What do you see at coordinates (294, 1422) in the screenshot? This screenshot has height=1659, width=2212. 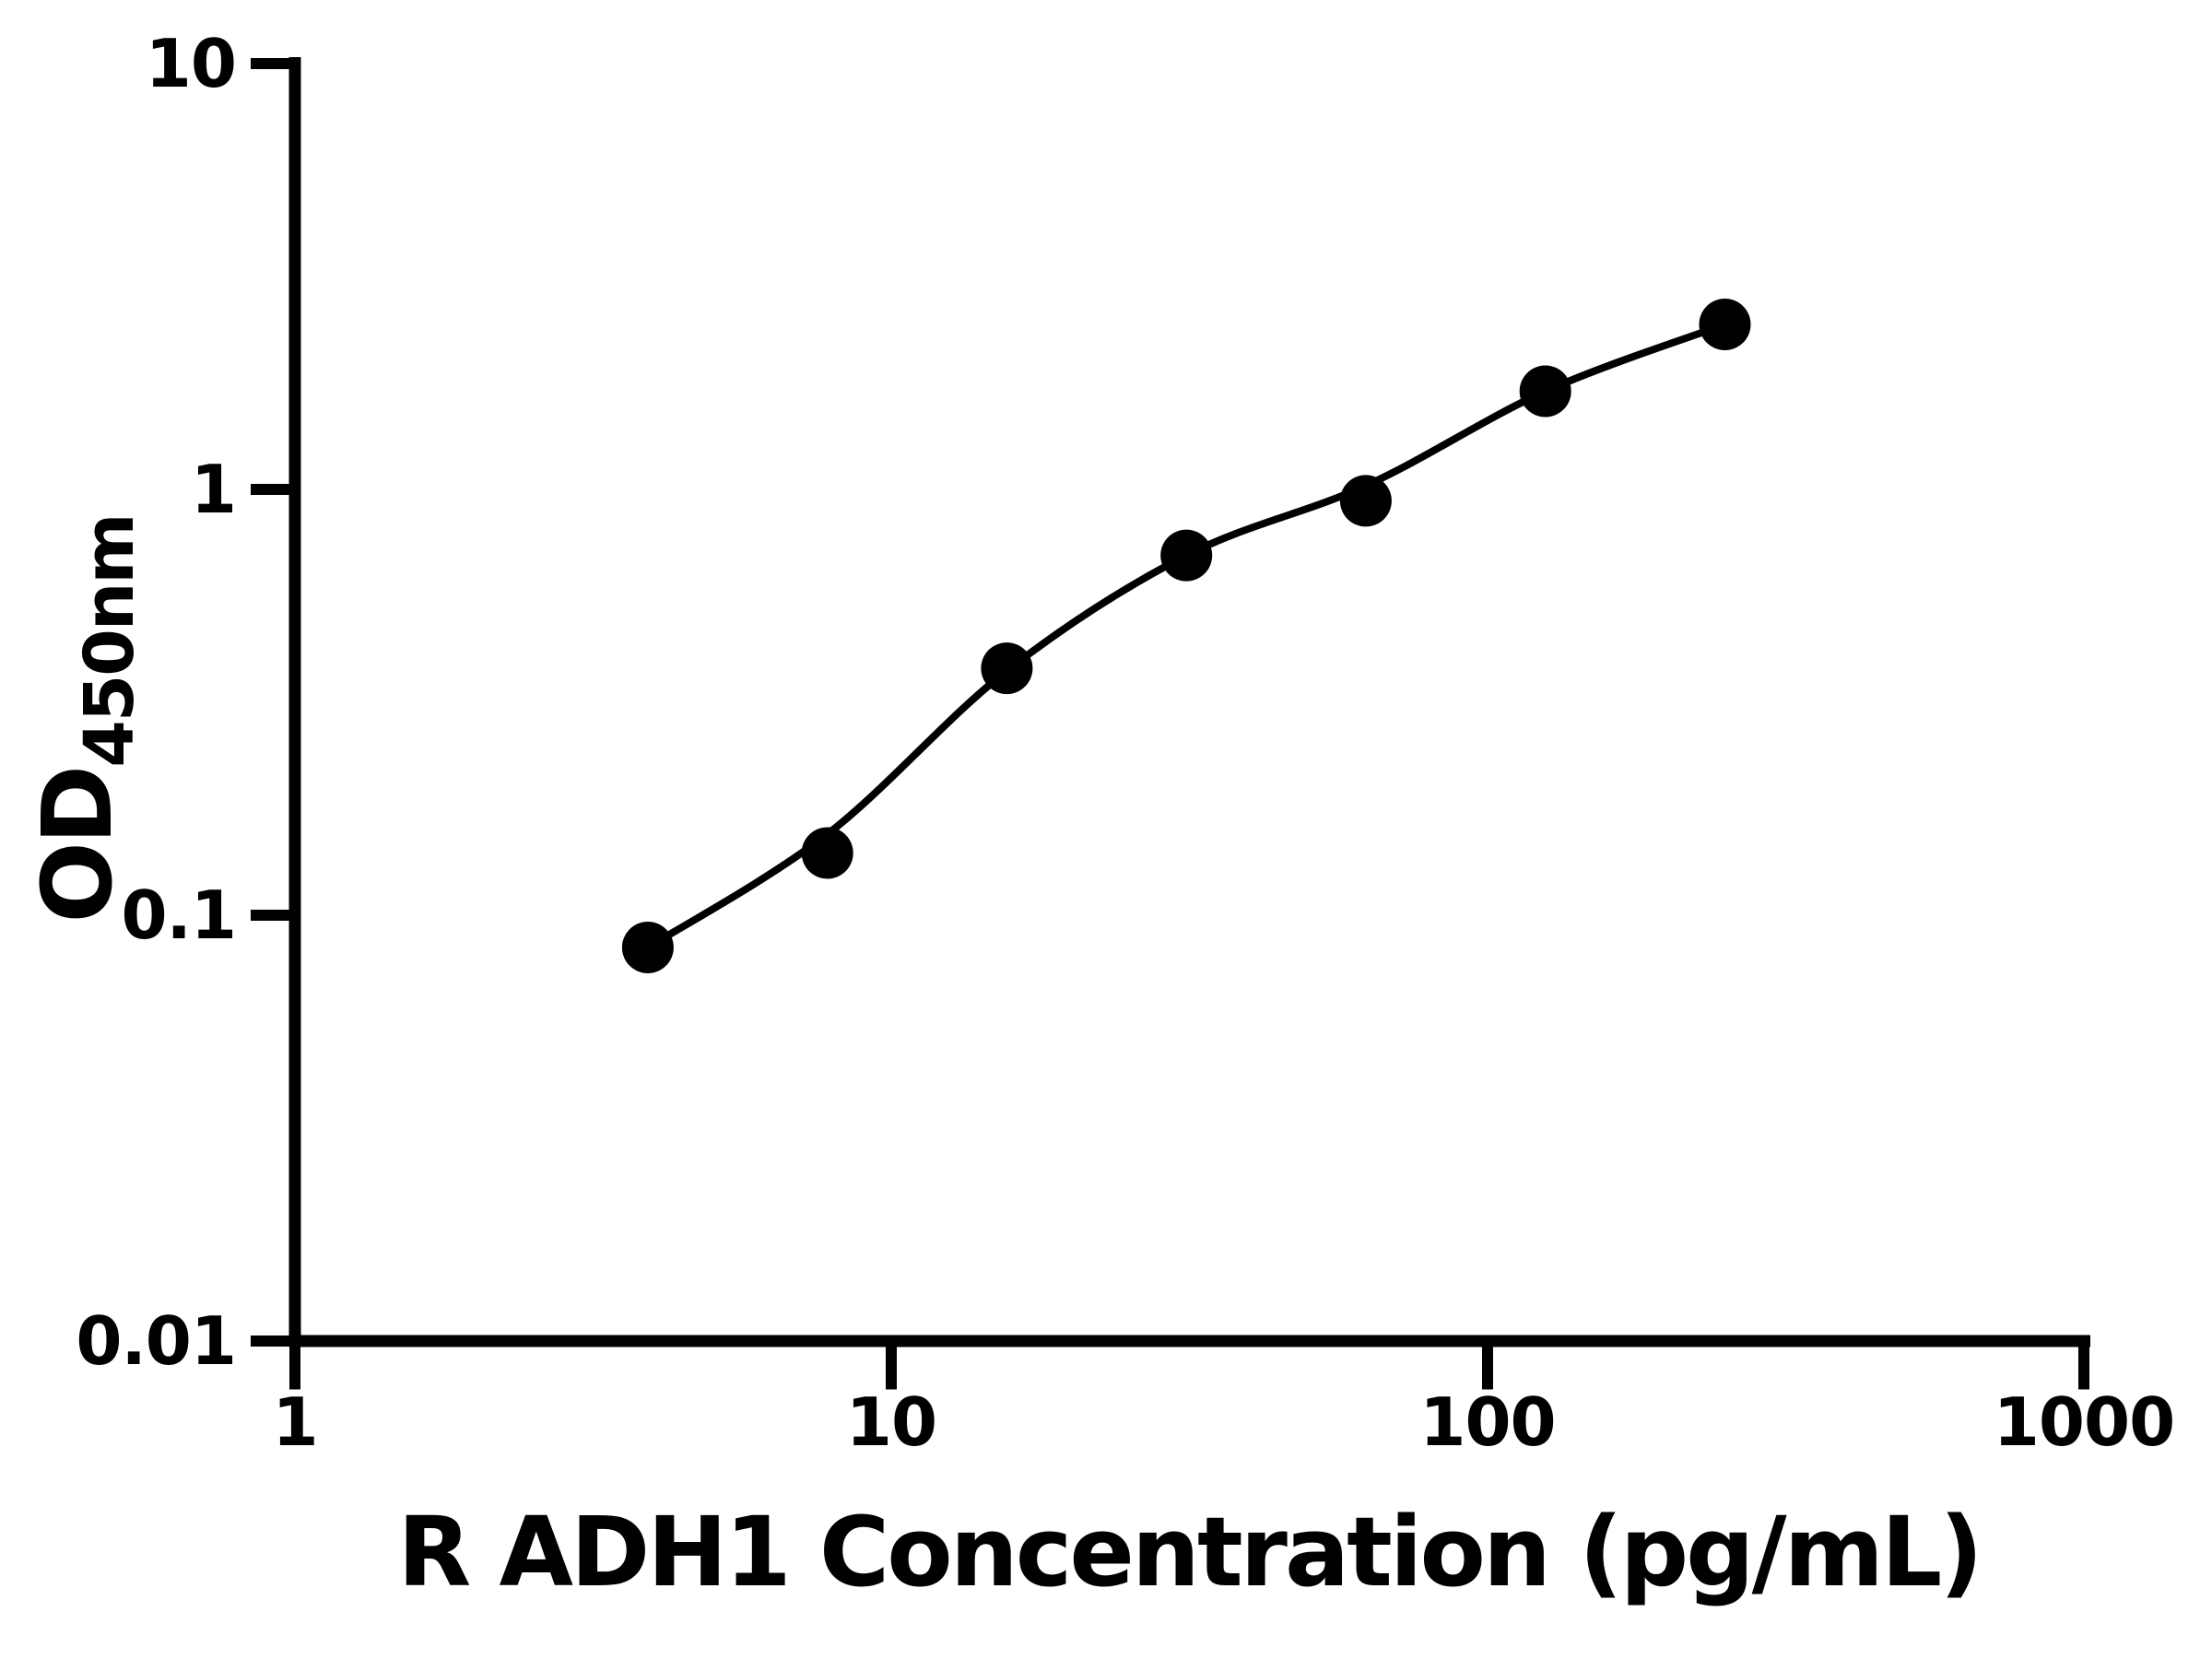 I see `x-tick-label: 1` at bounding box center [294, 1422].